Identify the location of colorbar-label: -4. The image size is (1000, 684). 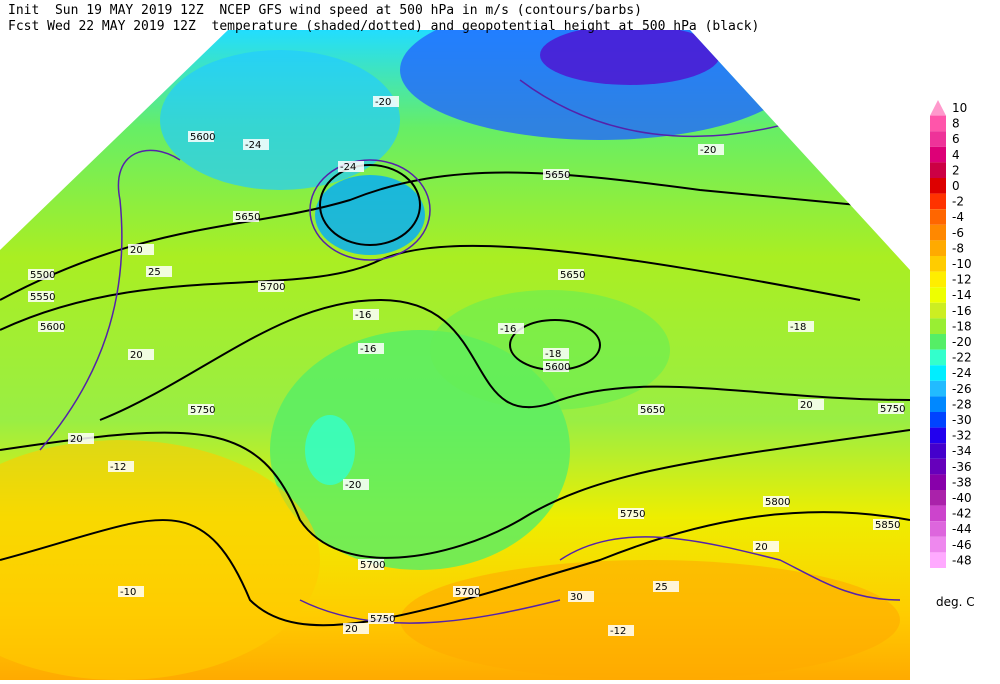
(958, 217).